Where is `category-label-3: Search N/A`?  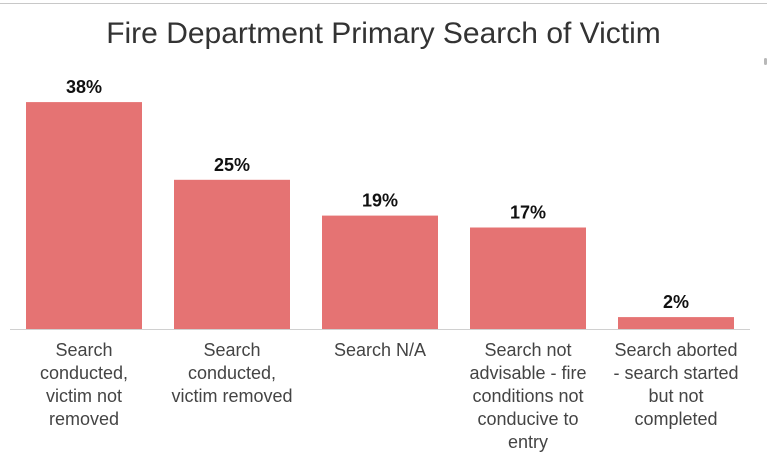
category-label-3: Search N/A is located at coordinates (380, 350).